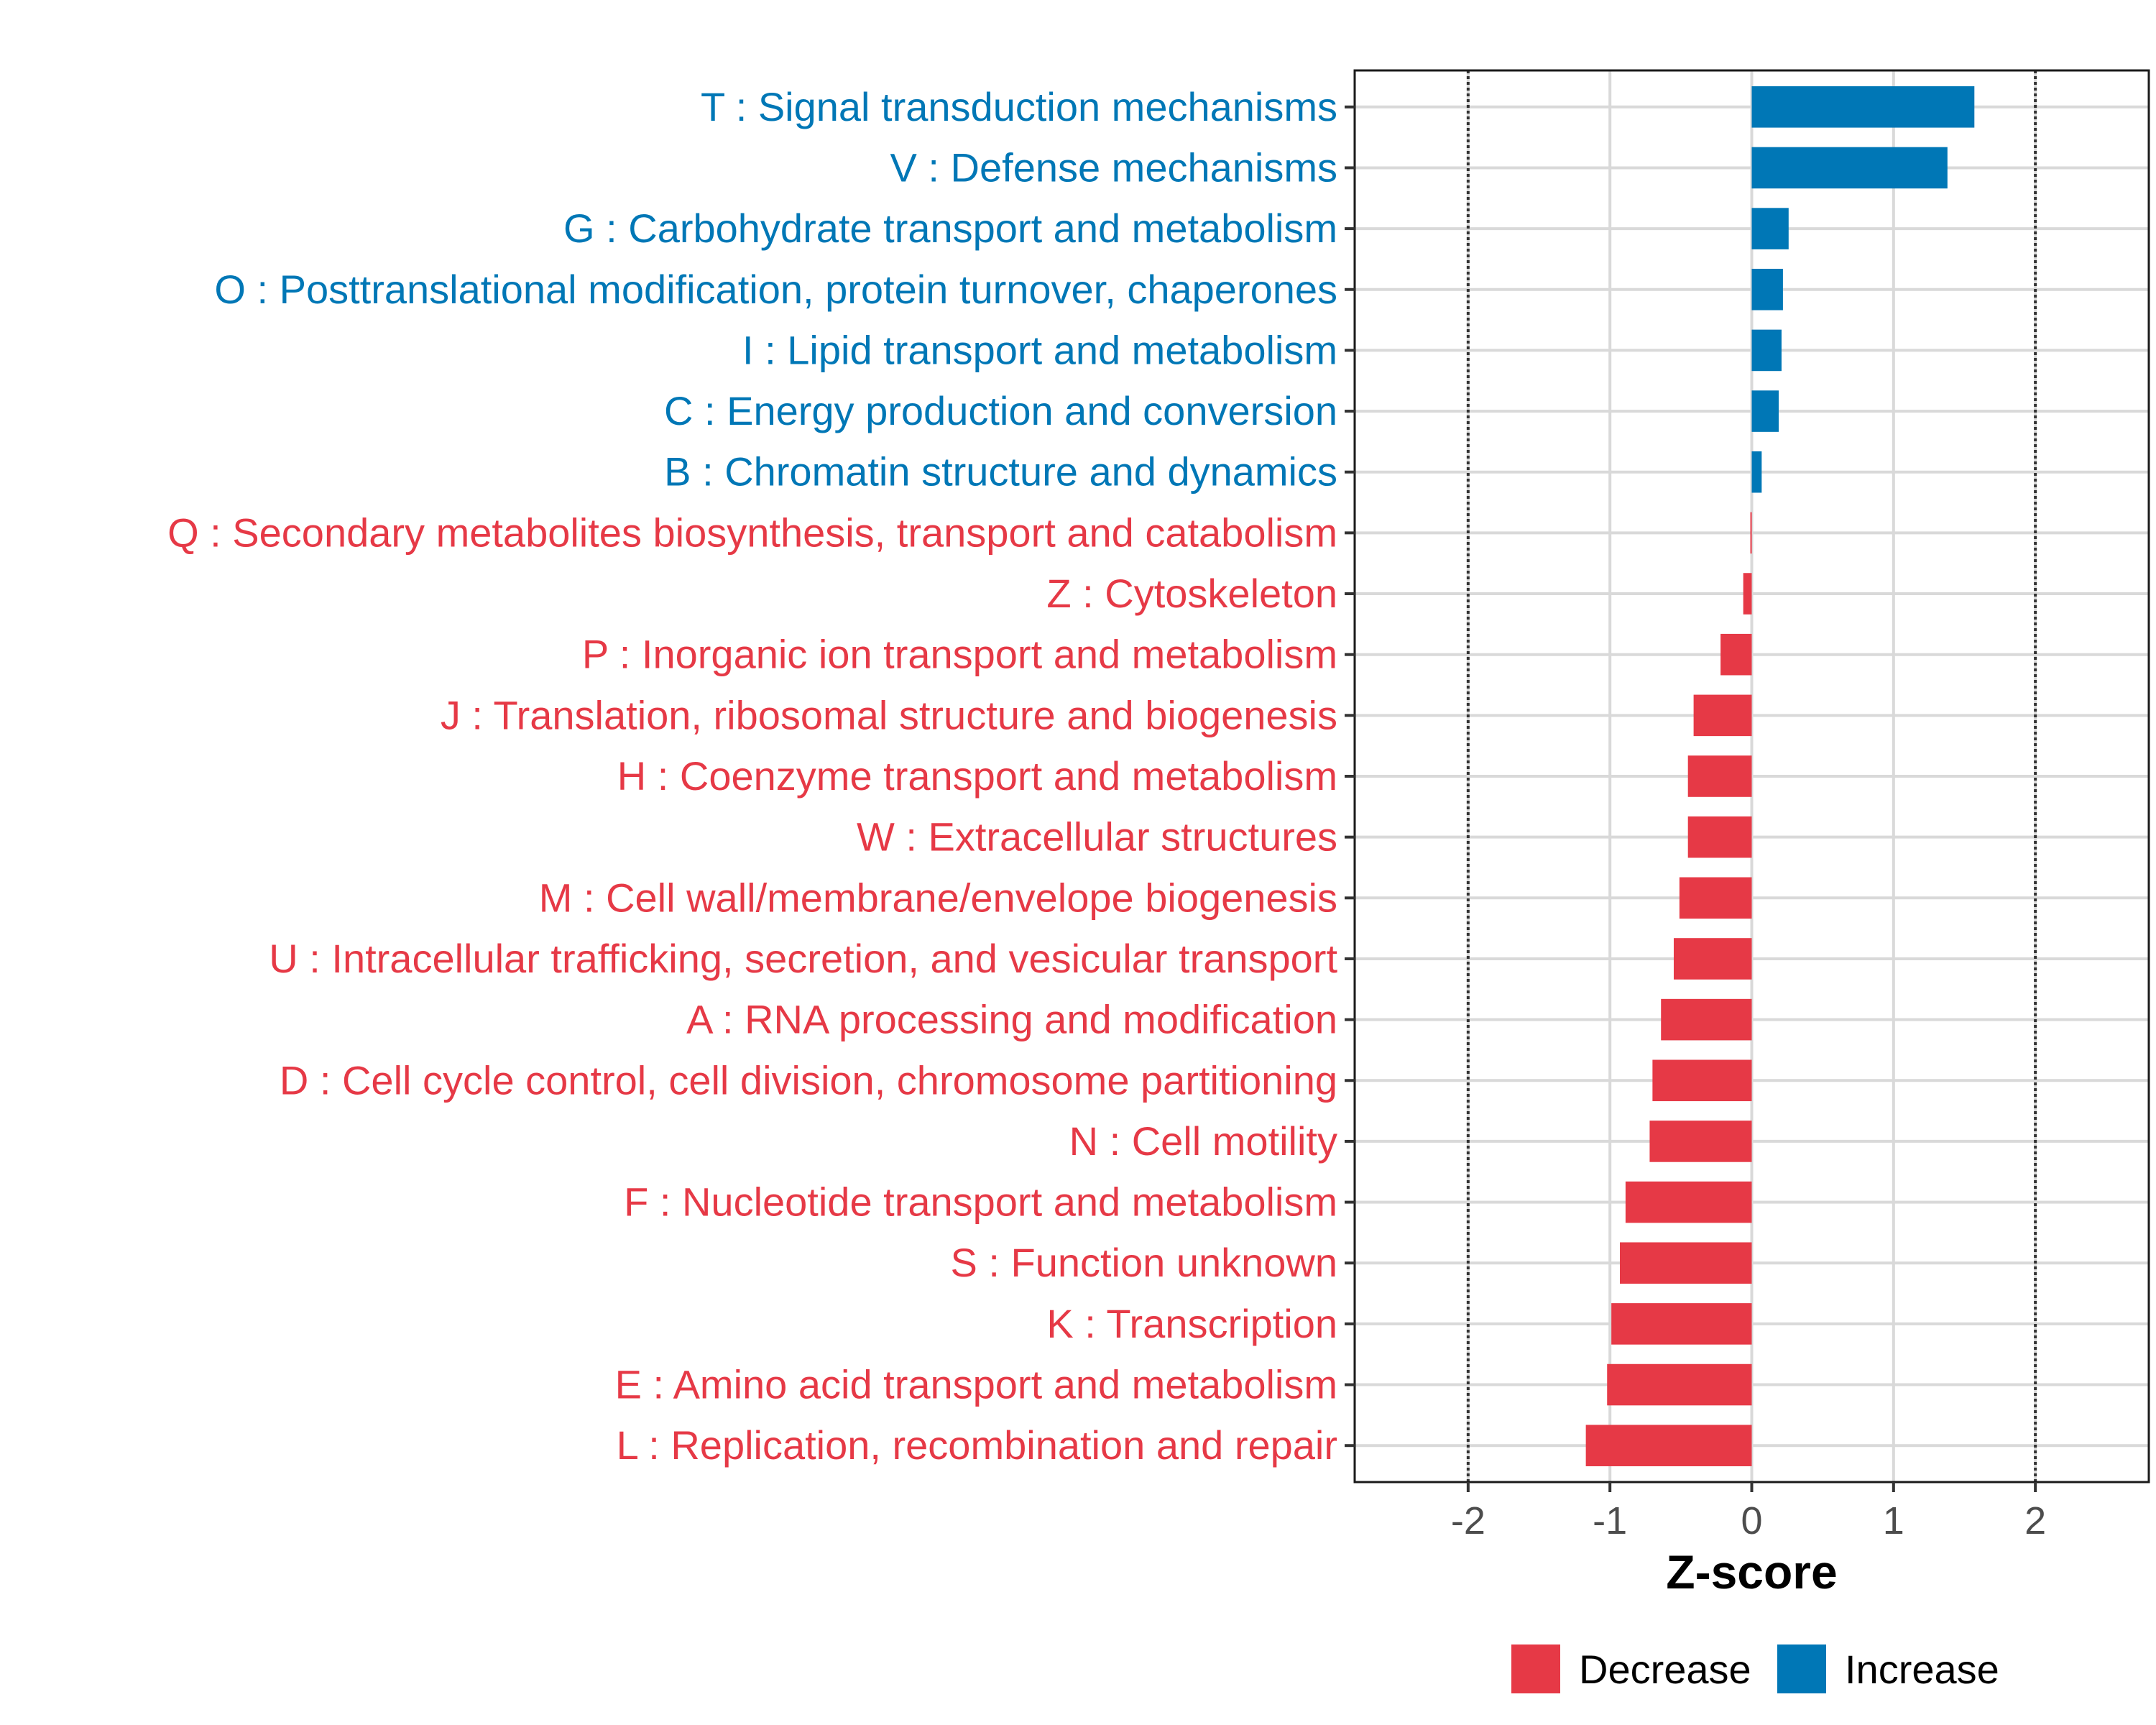 Image resolution: width=2156 pixels, height=1725 pixels. What do you see at coordinates (1001, 471) in the screenshot?
I see `category-label: B : Chromatin structure and dynamics` at bounding box center [1001, 471].